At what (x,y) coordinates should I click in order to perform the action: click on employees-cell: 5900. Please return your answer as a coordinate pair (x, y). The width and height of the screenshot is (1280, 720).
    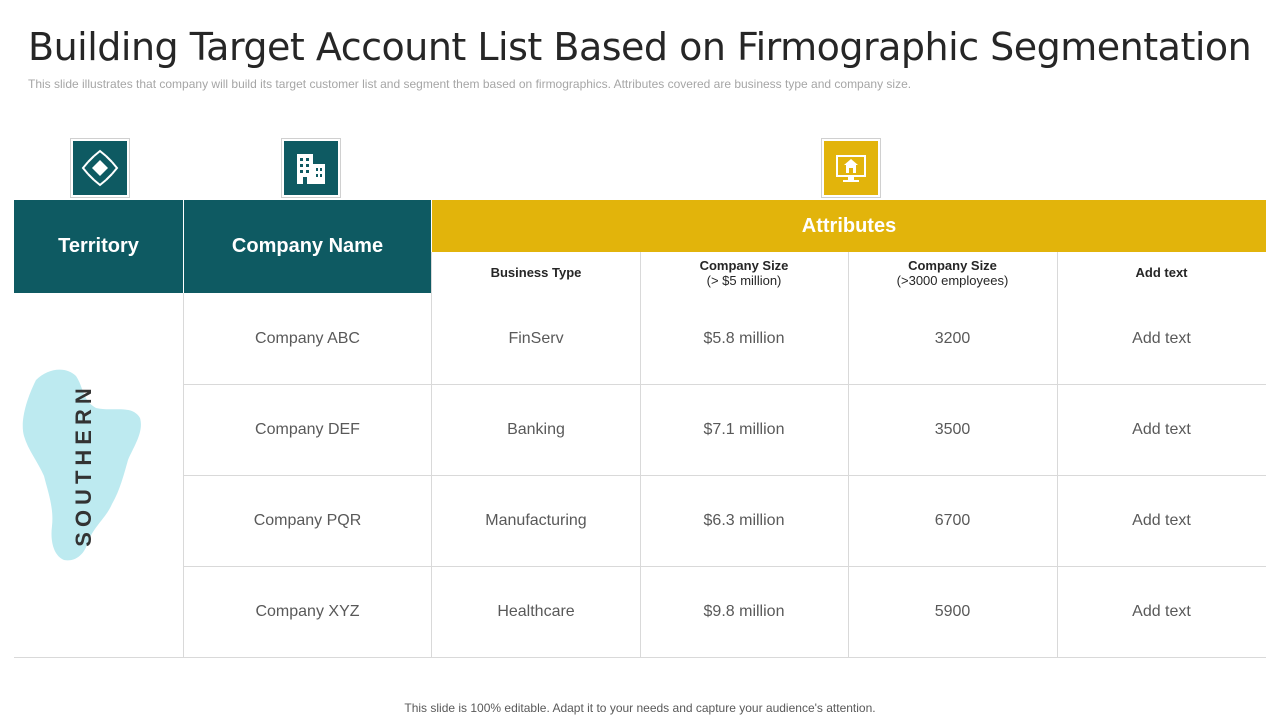
    Looking at the image, I should click on (952, 611).